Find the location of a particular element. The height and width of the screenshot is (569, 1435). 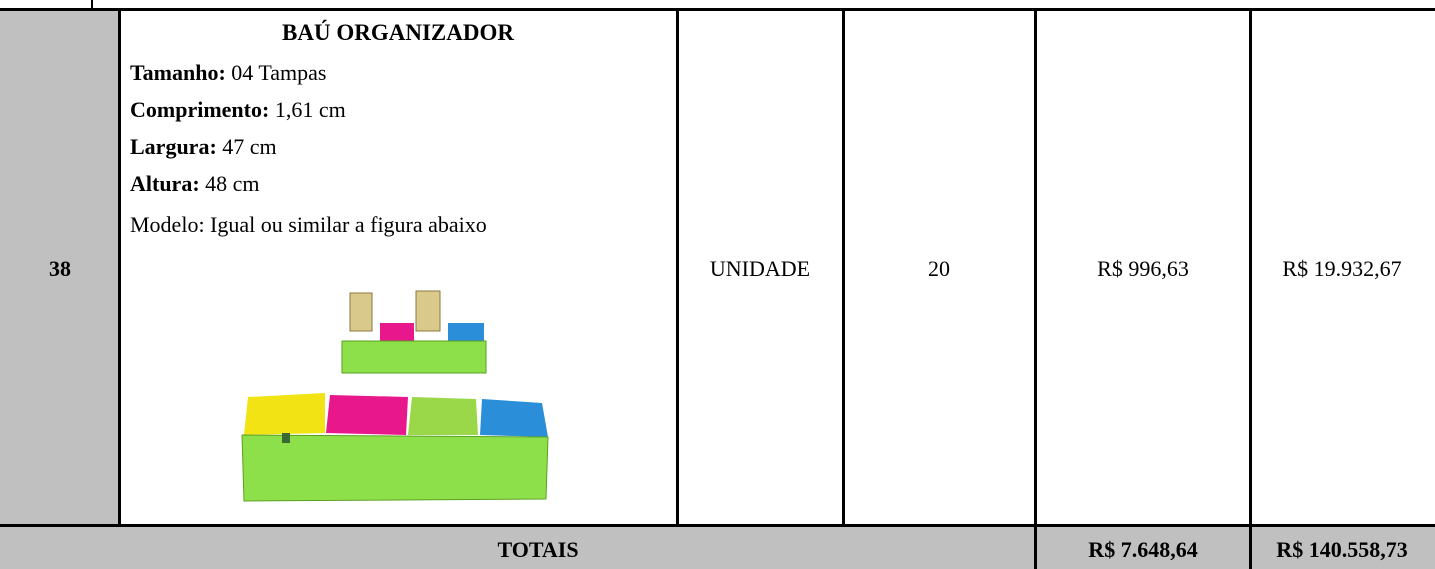

spec: Tamanho: 04 Tampas is located at coordinates (228, 73).